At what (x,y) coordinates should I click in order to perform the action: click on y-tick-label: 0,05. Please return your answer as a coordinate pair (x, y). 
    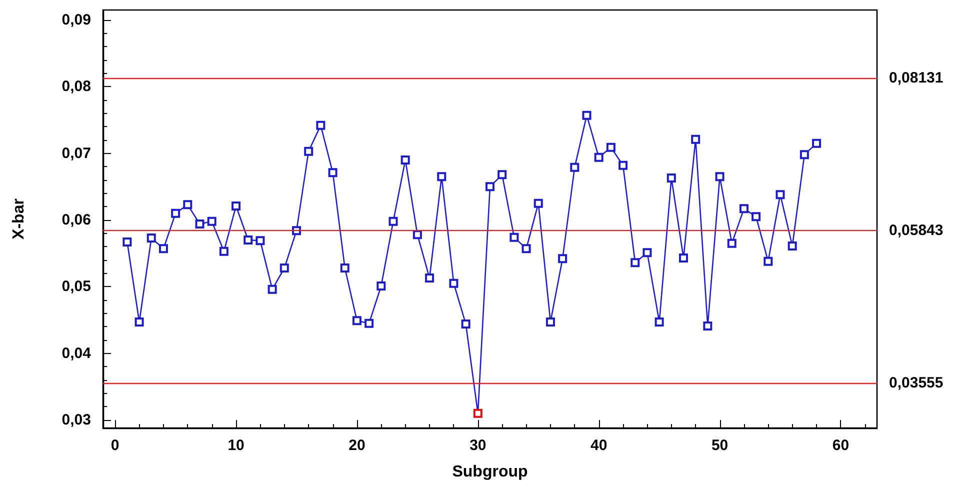
    Looking at the image, I should click on (76, 287).